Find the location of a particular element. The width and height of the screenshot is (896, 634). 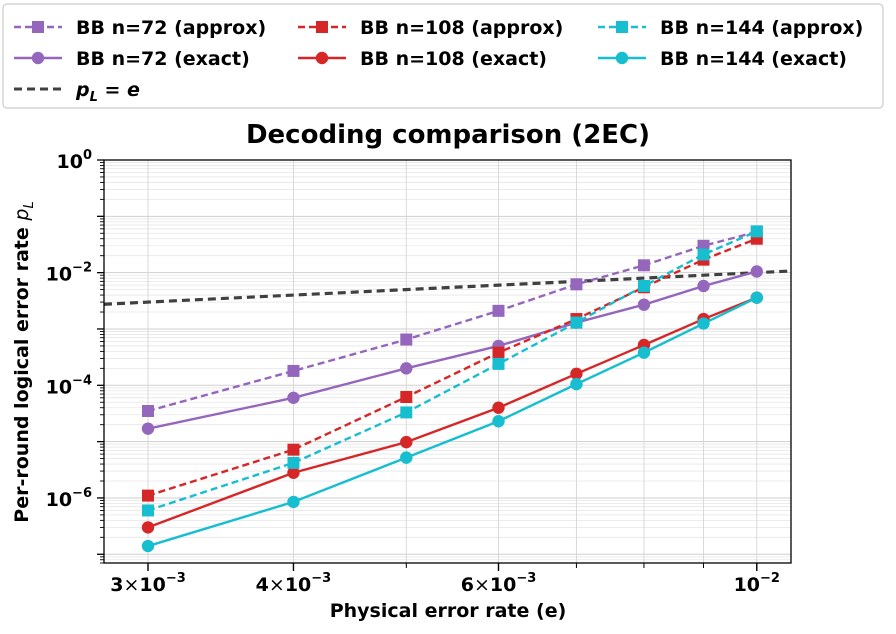

legend-reference-rest: = e is located at coordinates (119, 90).